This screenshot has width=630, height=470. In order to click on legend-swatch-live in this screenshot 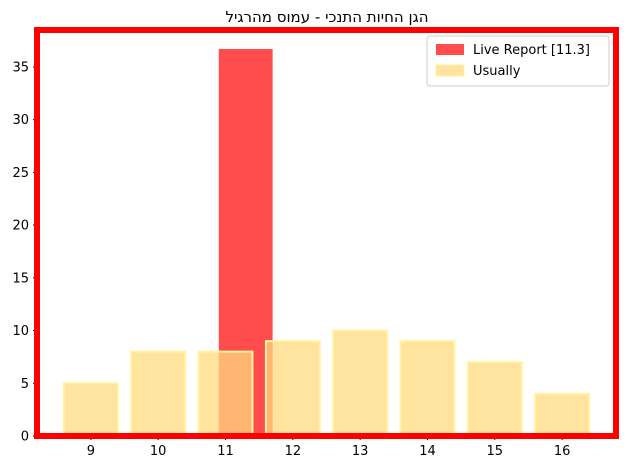, I will do `click(450, 49)`.